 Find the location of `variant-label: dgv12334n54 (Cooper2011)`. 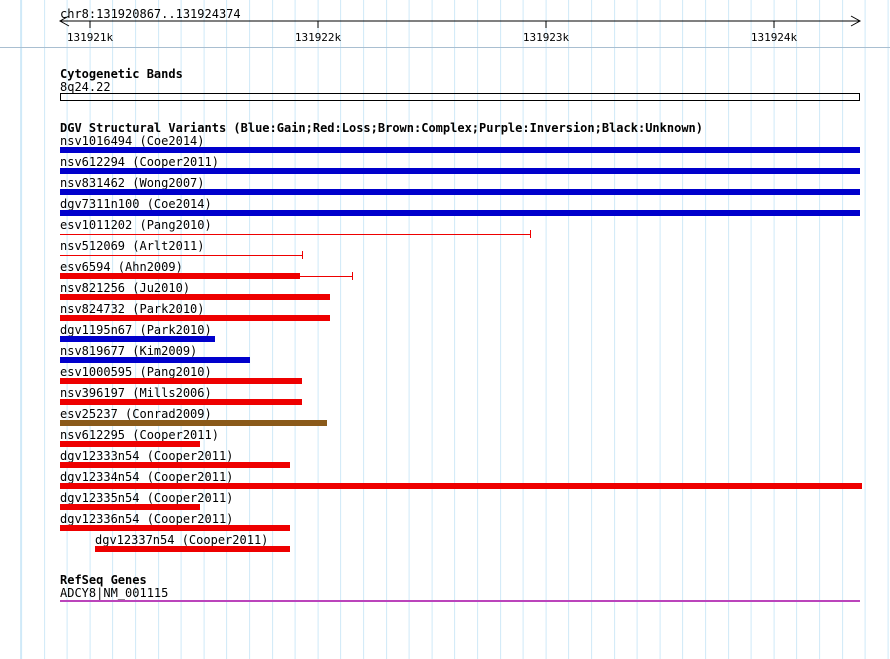

variant-label: dgv12334n54 (Cooper2011) is located at coordinates (147, 477).